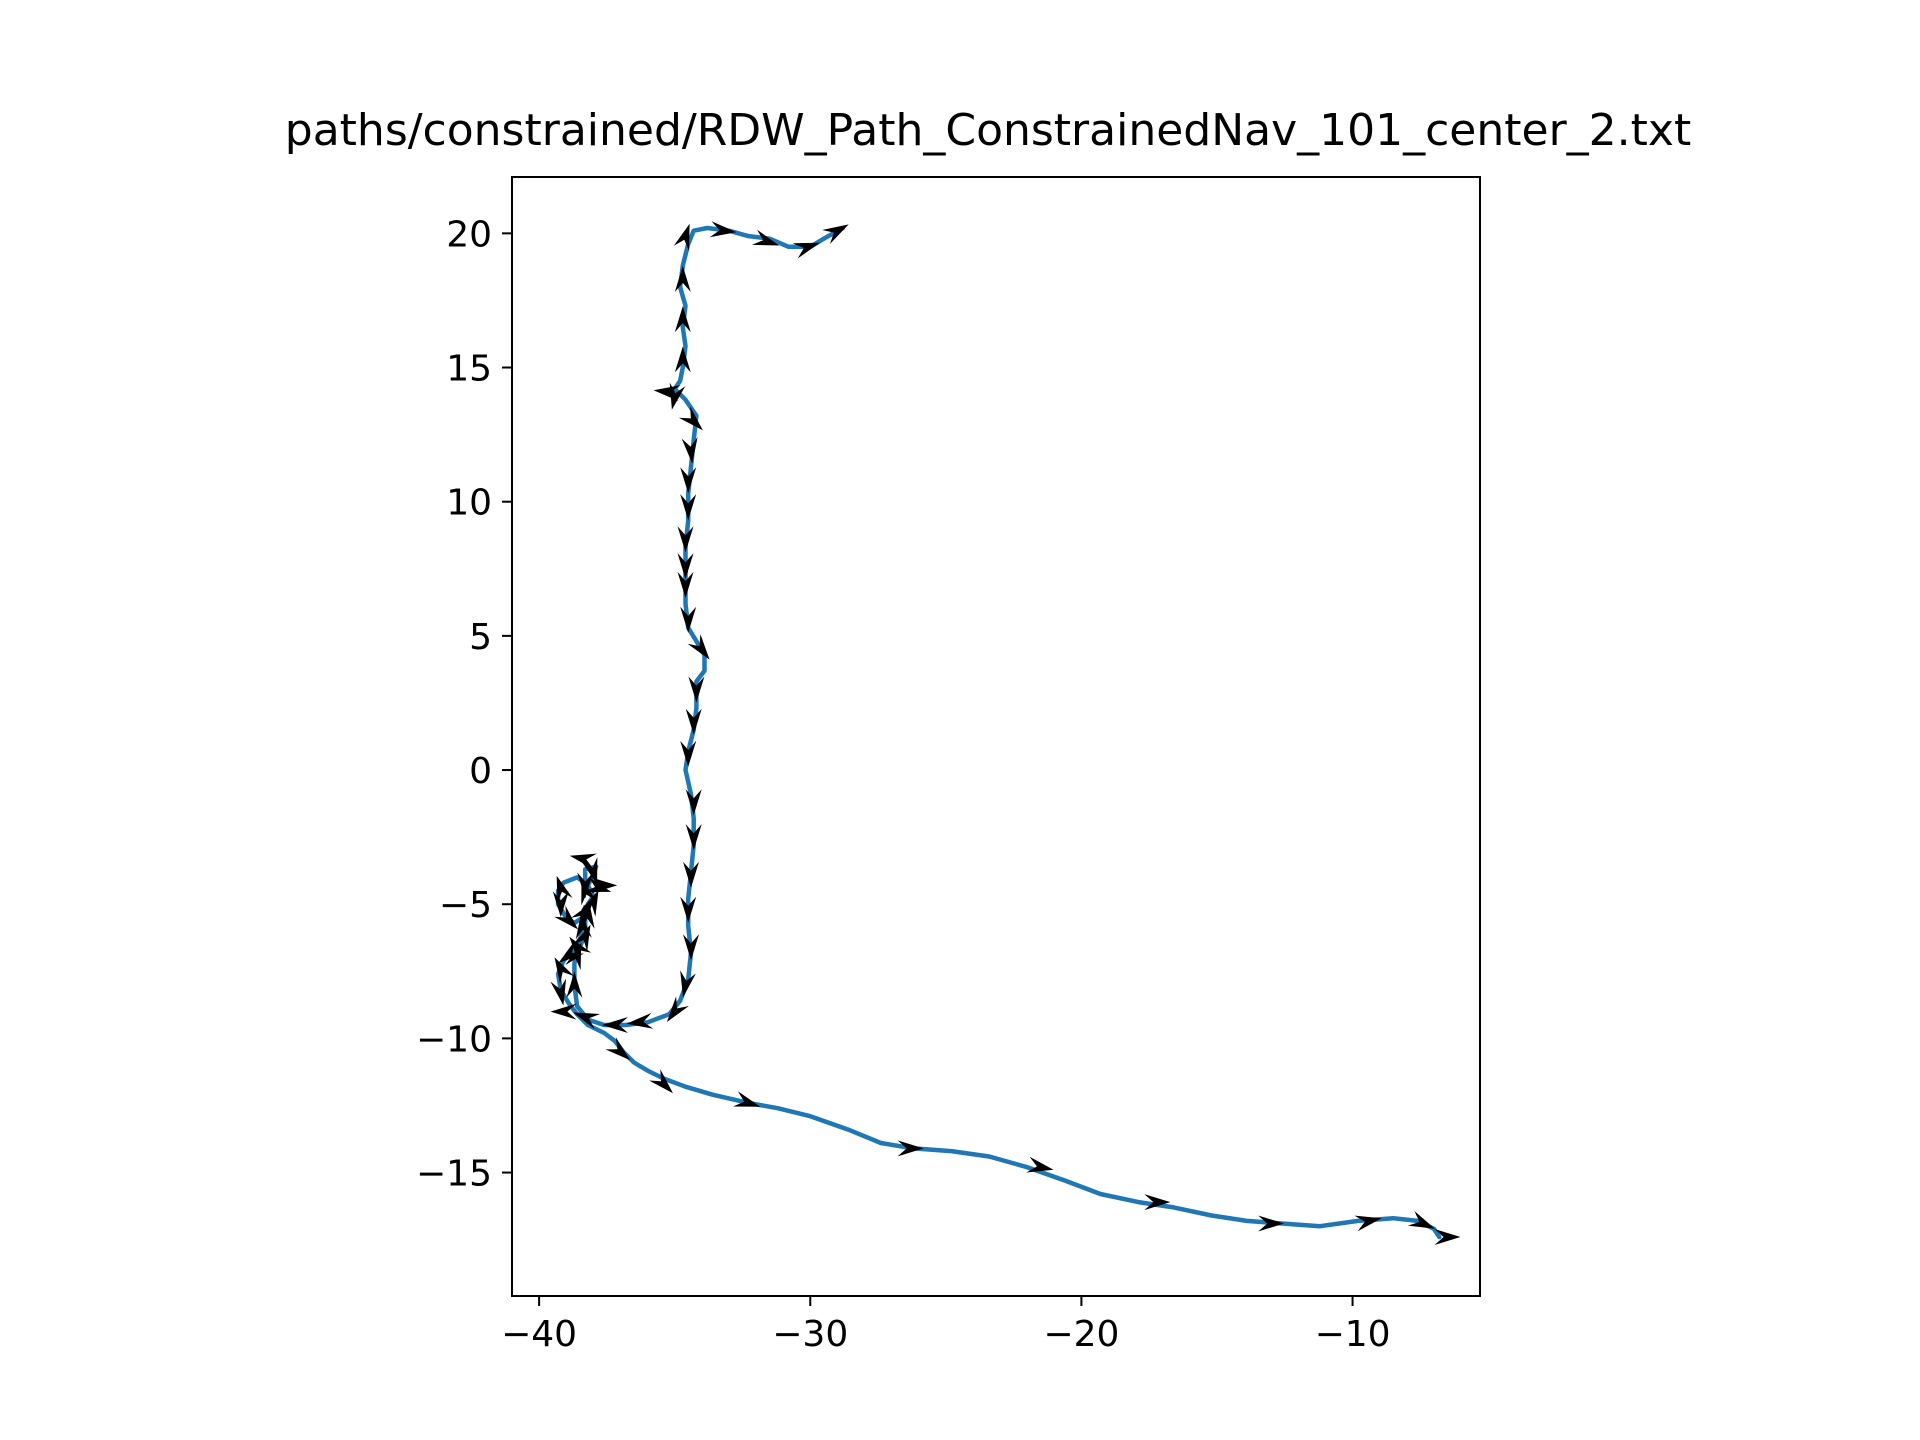 Image resolution: width=1920 pixels, height=1440 pixels. I want to click on y-tick-label: 5, so click(480, 637).